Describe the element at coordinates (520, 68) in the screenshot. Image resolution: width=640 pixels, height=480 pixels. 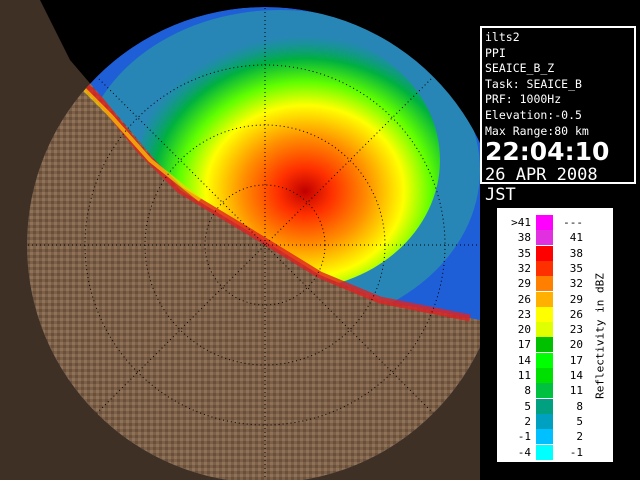
I see `info-line: SEAICE_B_Z` at that location.